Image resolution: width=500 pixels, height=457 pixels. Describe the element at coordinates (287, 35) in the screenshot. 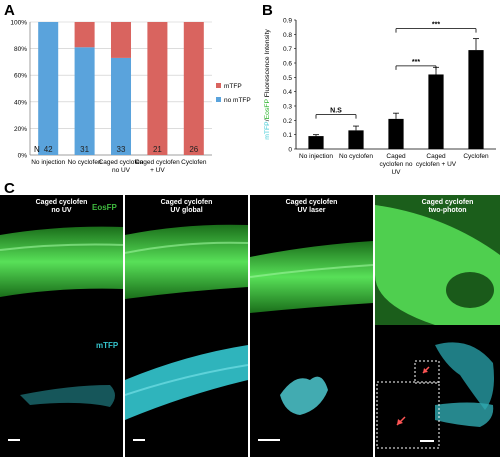

I see `y-tick-label: 0.8` at that location.